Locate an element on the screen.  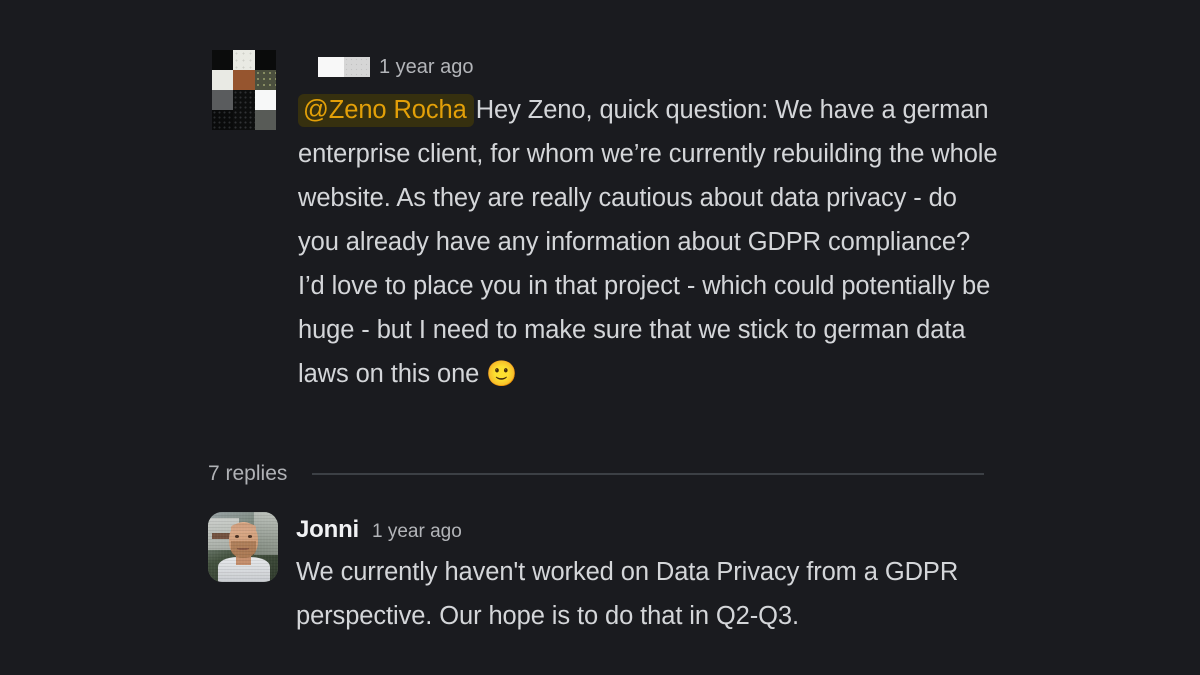
user-mention-zeno-rocha: @Zeno Rocha is located at coordinates (386, 110).